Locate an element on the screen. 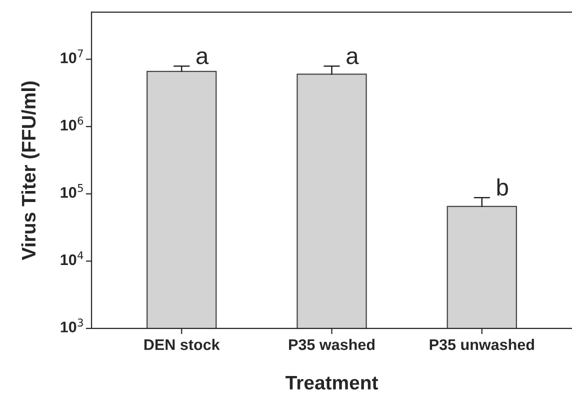 The height and width of the screenshot is (408, 572). x-tick-label: P35 unwashed is located at coordinates (482, 344).